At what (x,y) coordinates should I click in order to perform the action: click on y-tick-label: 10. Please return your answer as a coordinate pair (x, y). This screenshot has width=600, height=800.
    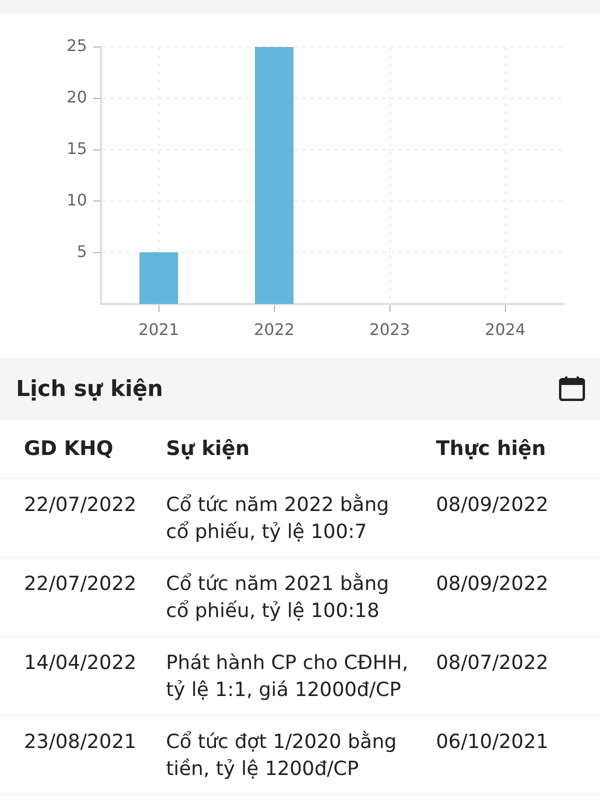
    Looking at the image, I should click on (76, 200).